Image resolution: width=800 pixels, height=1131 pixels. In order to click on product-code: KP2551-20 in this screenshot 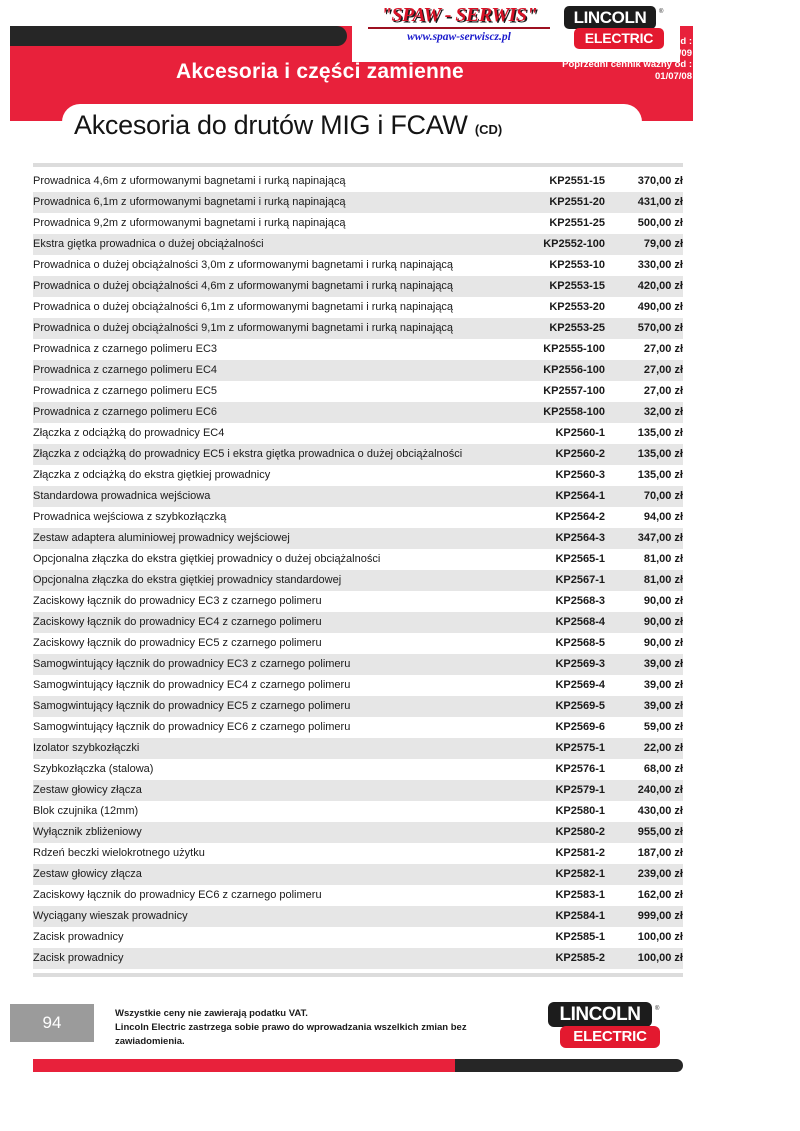, I will do `click(577, 202)`.